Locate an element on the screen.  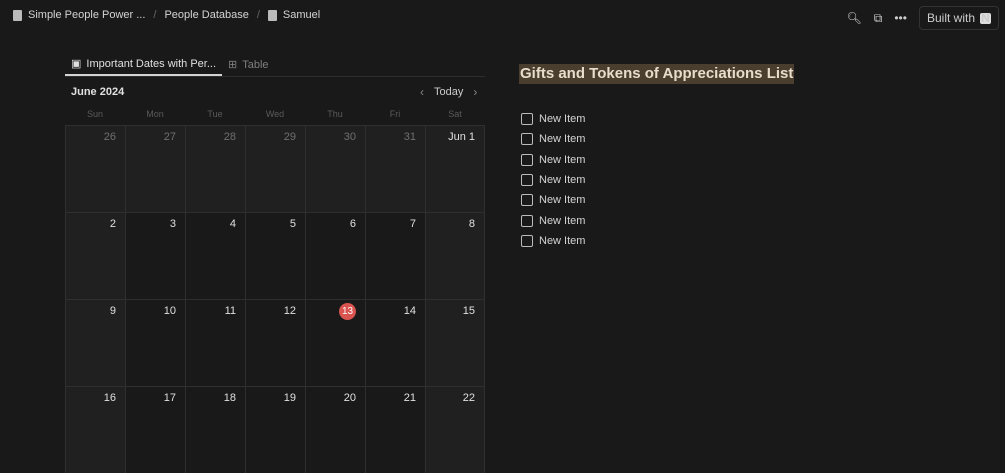
calendar-day: 12 is located at coordinates (275, 342).